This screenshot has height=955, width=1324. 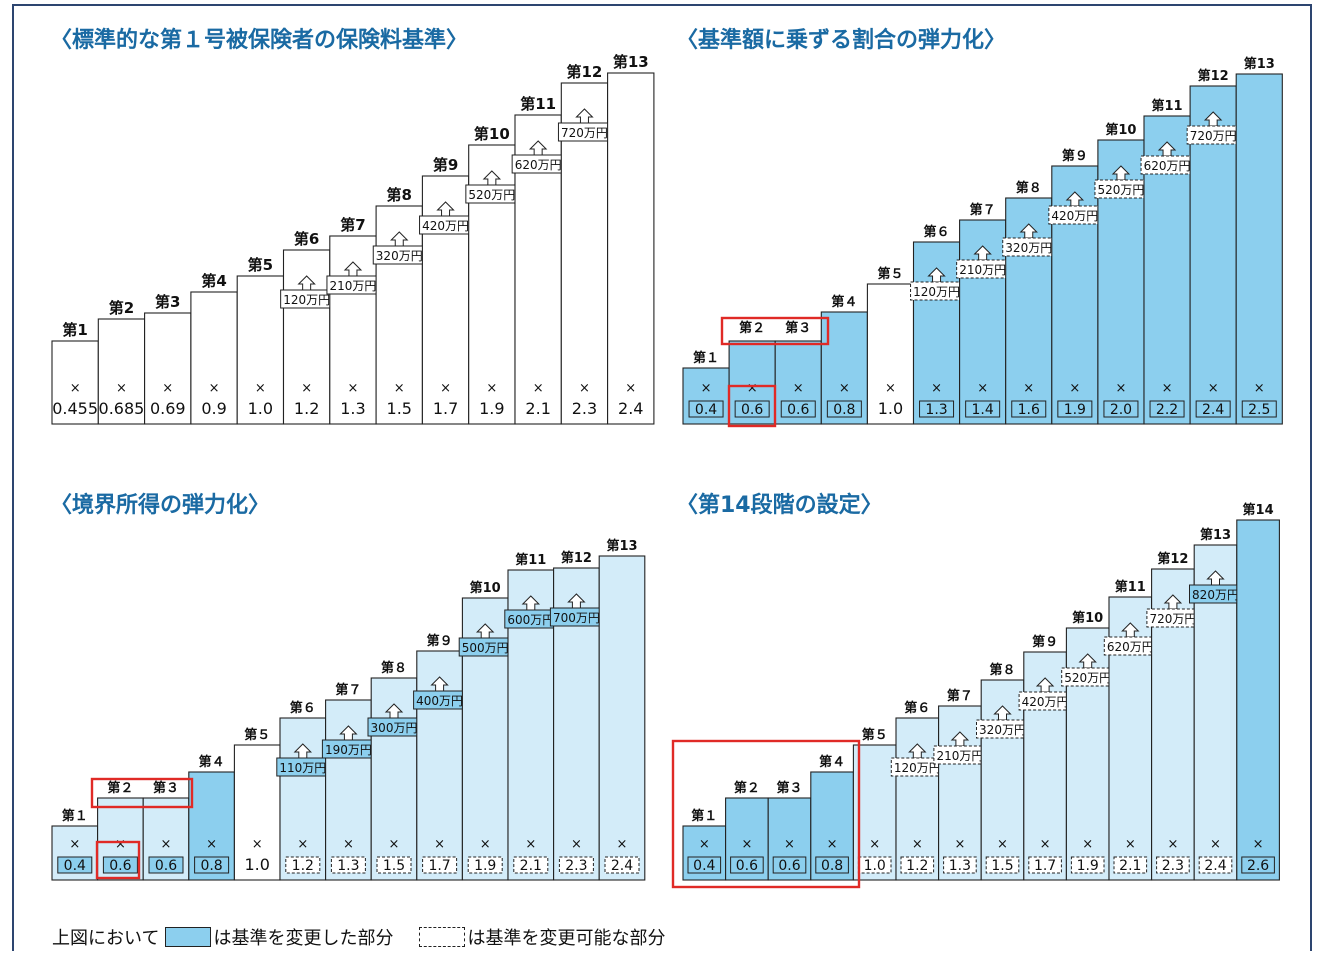 What do you see at coordinates (256, 864) in the screenshot?
I see `multiplier-value: 1.0` at bounding box center [256, 864].